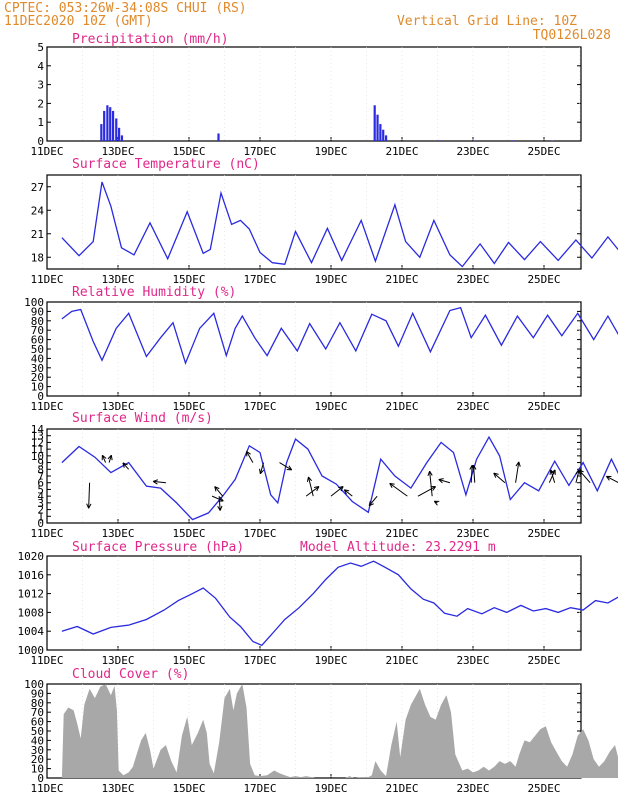 This screenshot has height=800, width=618. I want to click on precip-ytick-label: 4, so click(40, 66).